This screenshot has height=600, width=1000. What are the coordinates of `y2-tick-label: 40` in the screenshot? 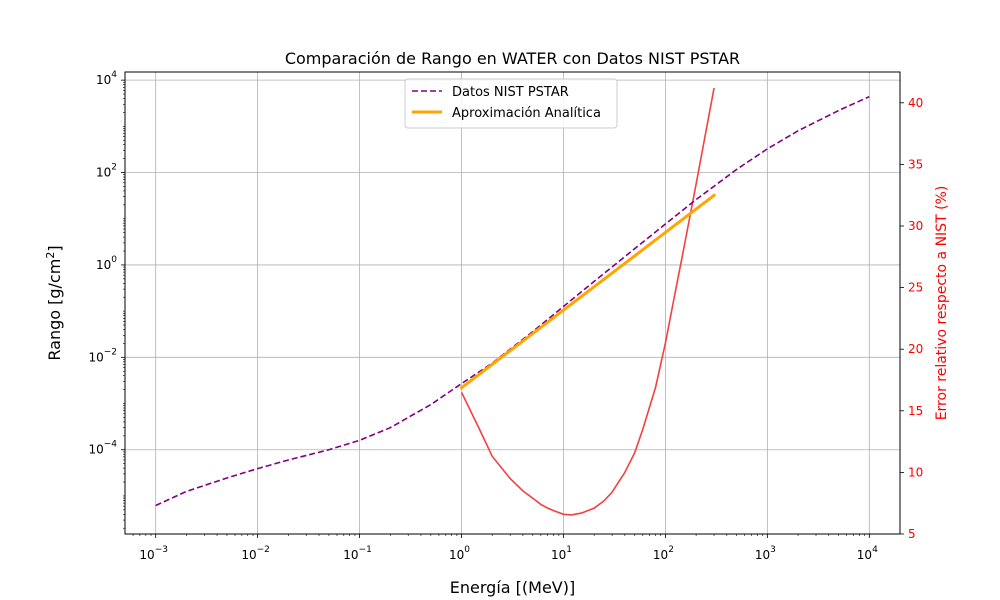 It's located at (915, 103).